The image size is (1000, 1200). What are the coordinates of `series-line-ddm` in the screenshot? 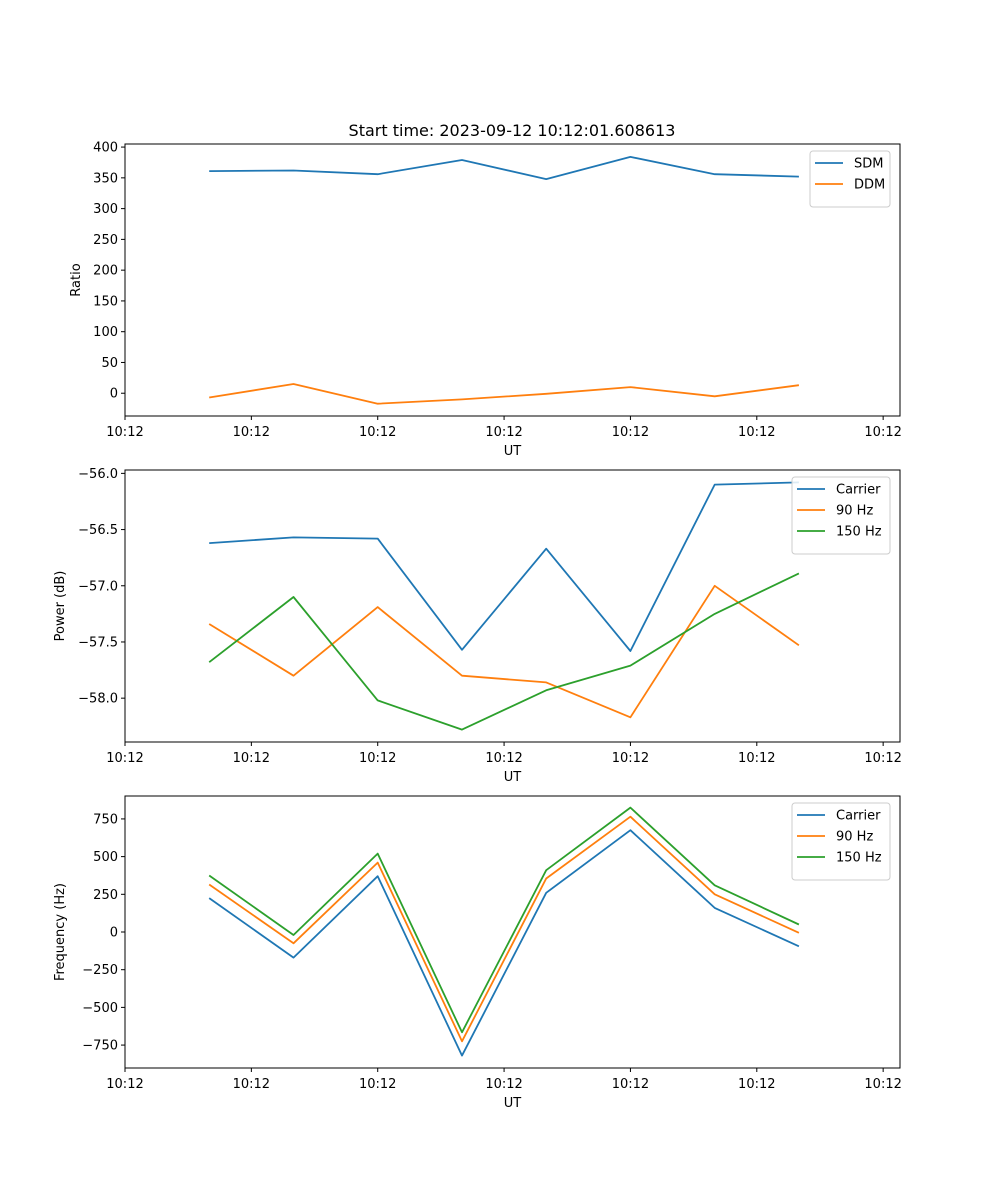 It's located at (504, 394).